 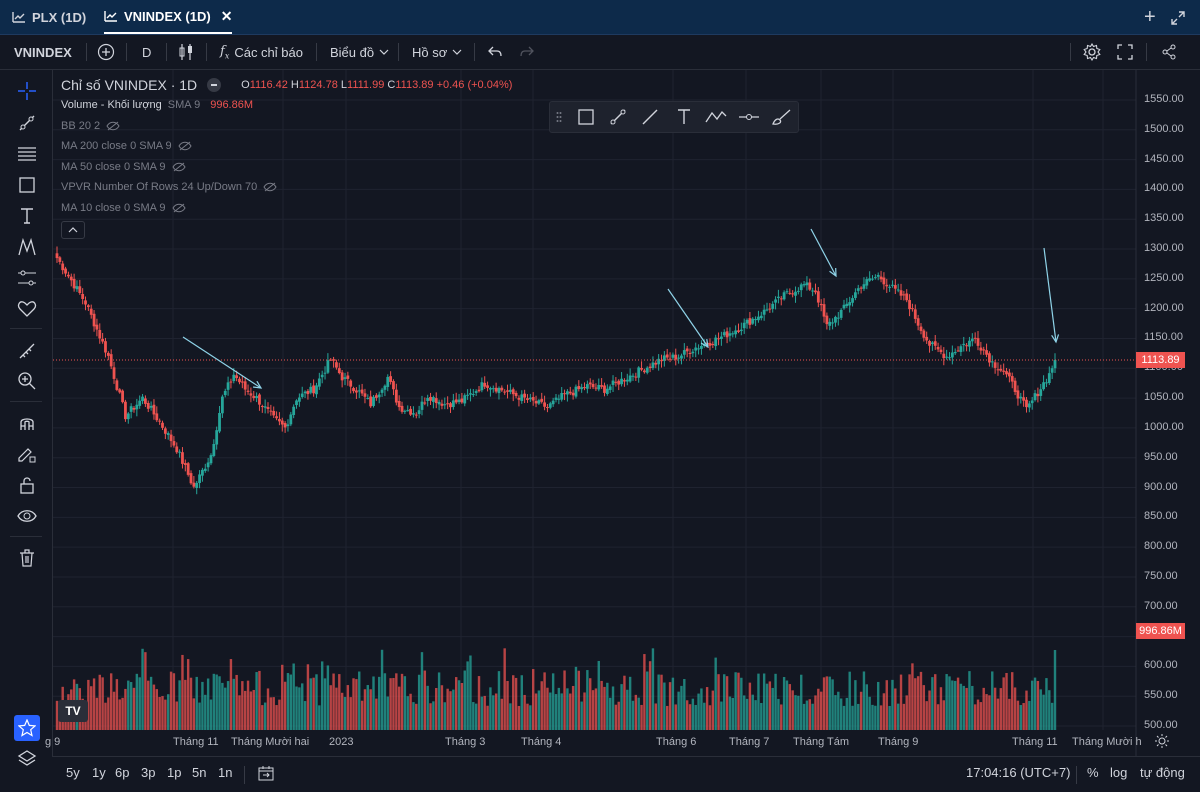 What do you see at coordinates (27, 185) in the screenshot?
I see `shape-tool` at bounding box center [27, 185].